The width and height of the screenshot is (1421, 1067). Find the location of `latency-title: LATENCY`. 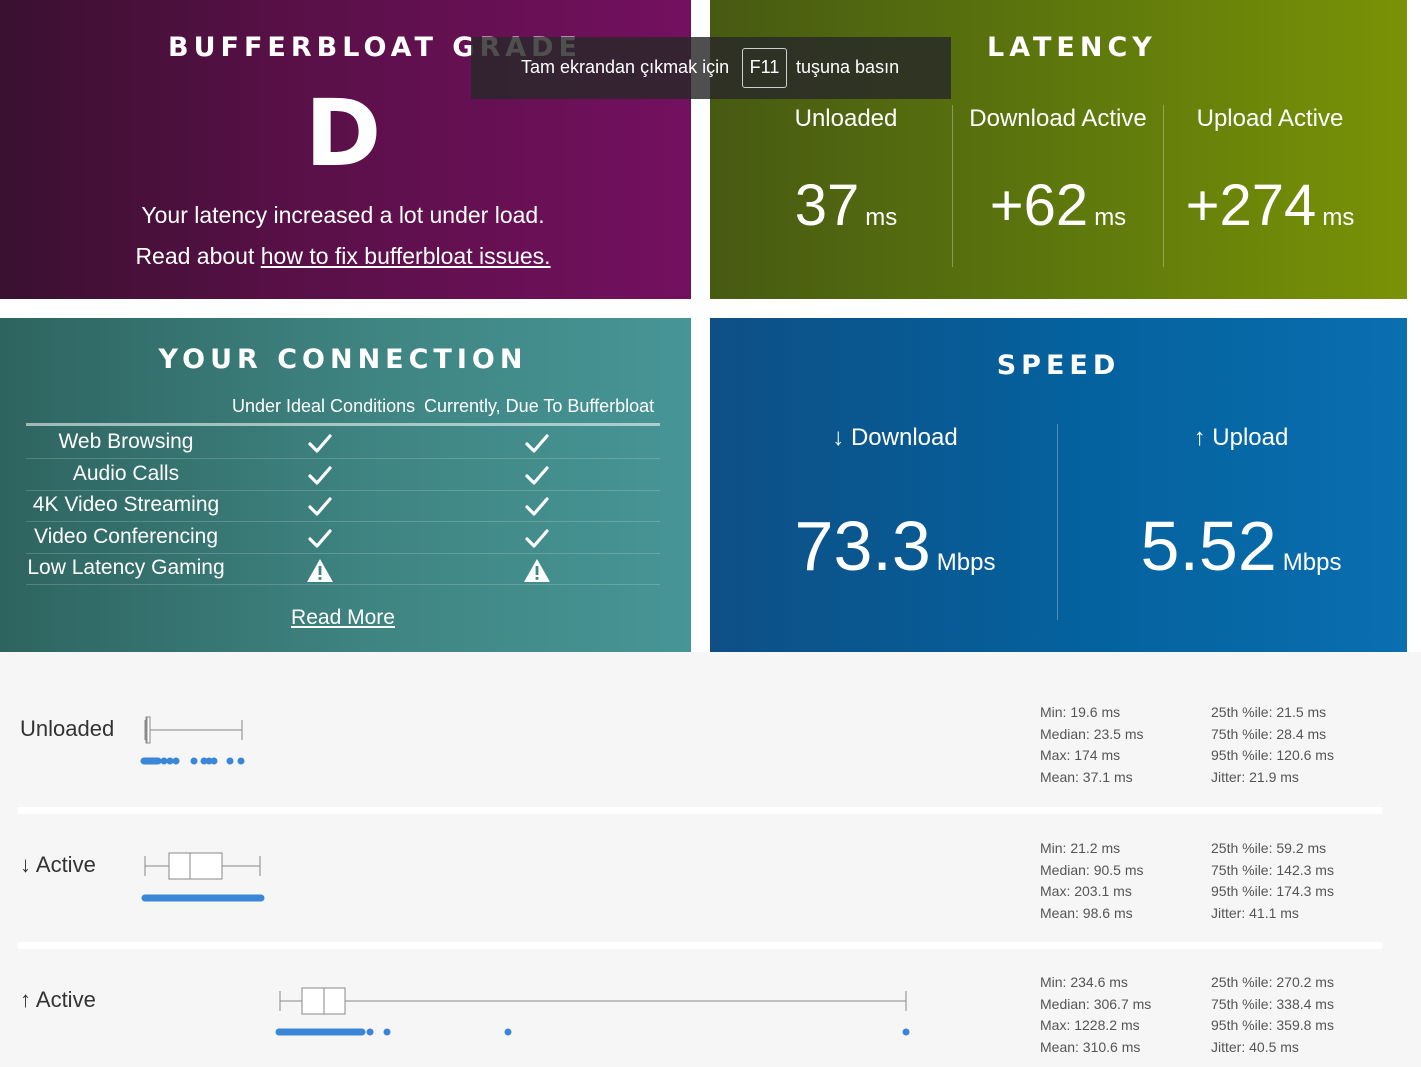

latency-title: LATENCY is located at coordinates (1072, 47).